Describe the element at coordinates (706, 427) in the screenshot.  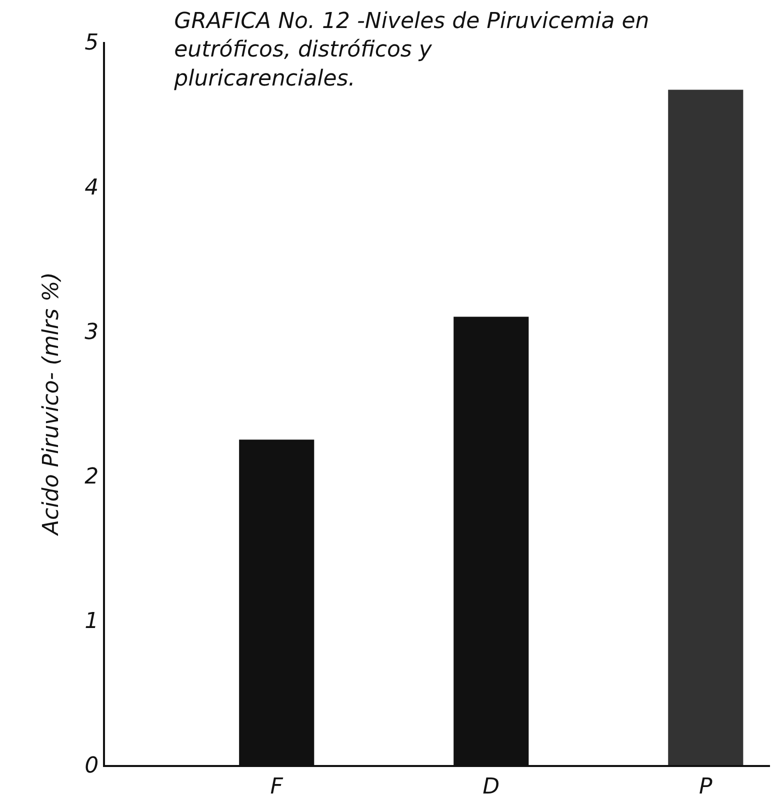
I see `bar` at that location.